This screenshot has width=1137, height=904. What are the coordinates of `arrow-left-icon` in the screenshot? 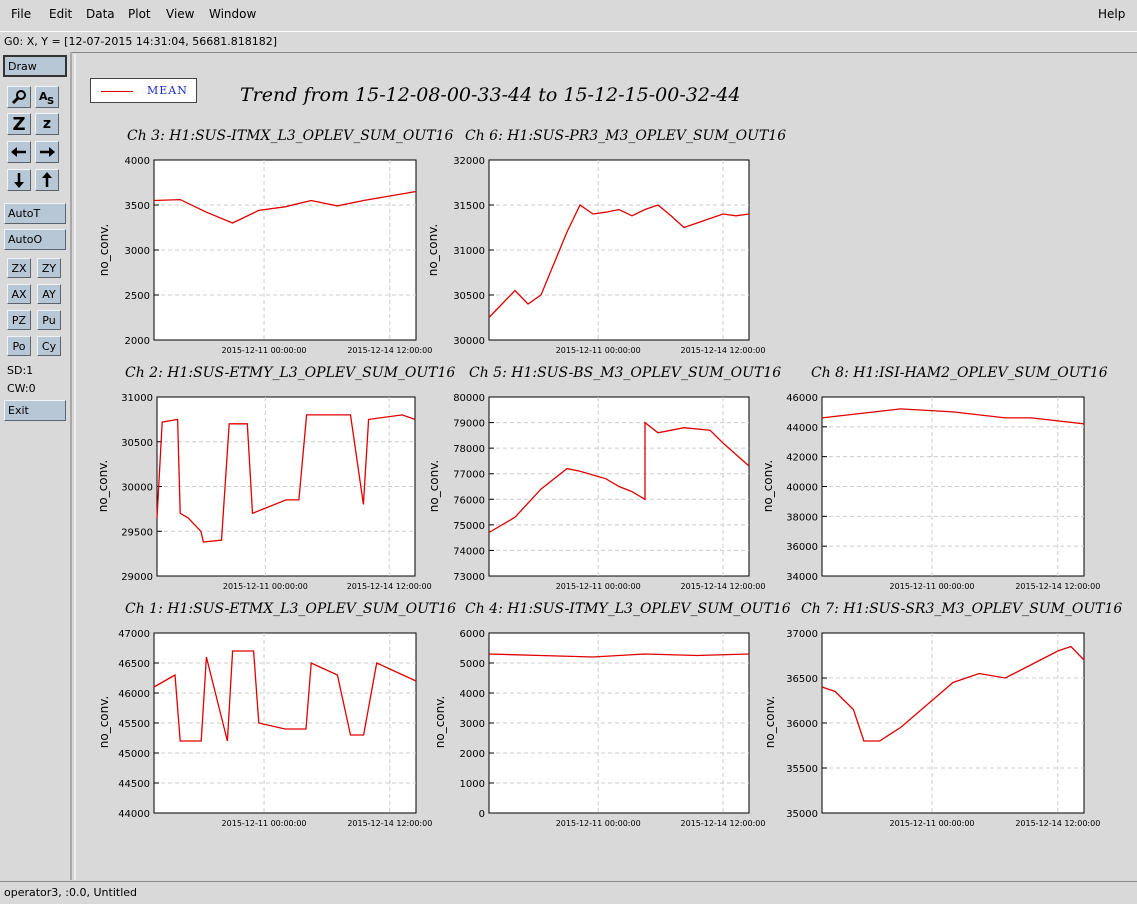 It's located at (19, 152).